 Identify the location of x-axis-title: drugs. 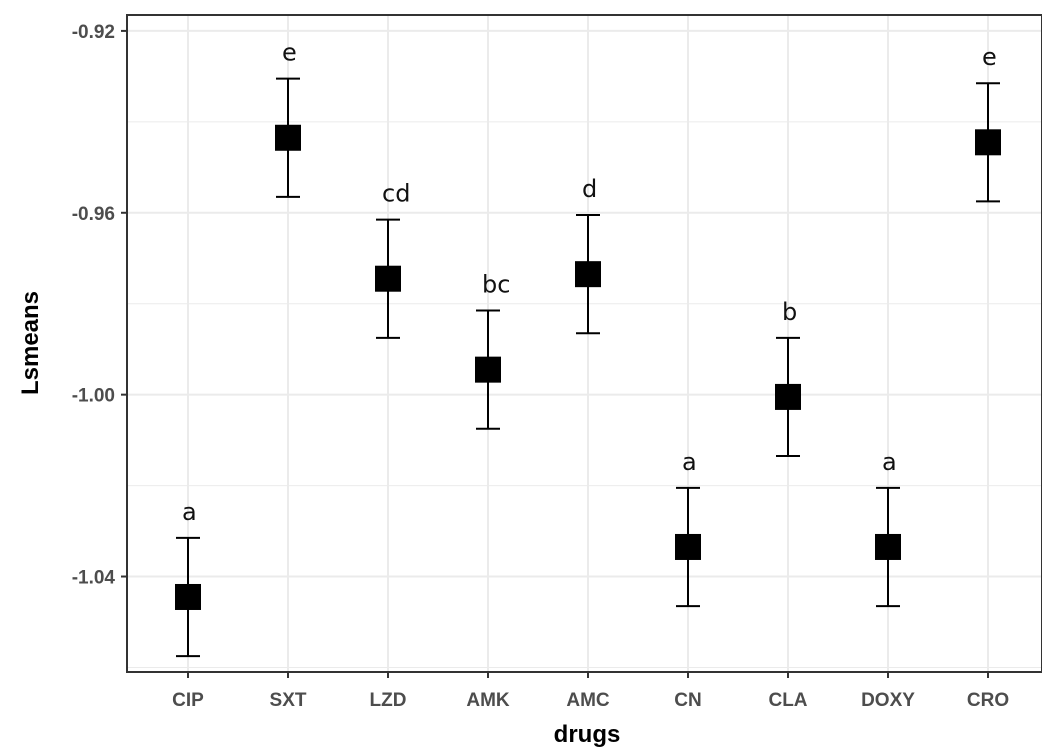
(587, 734).